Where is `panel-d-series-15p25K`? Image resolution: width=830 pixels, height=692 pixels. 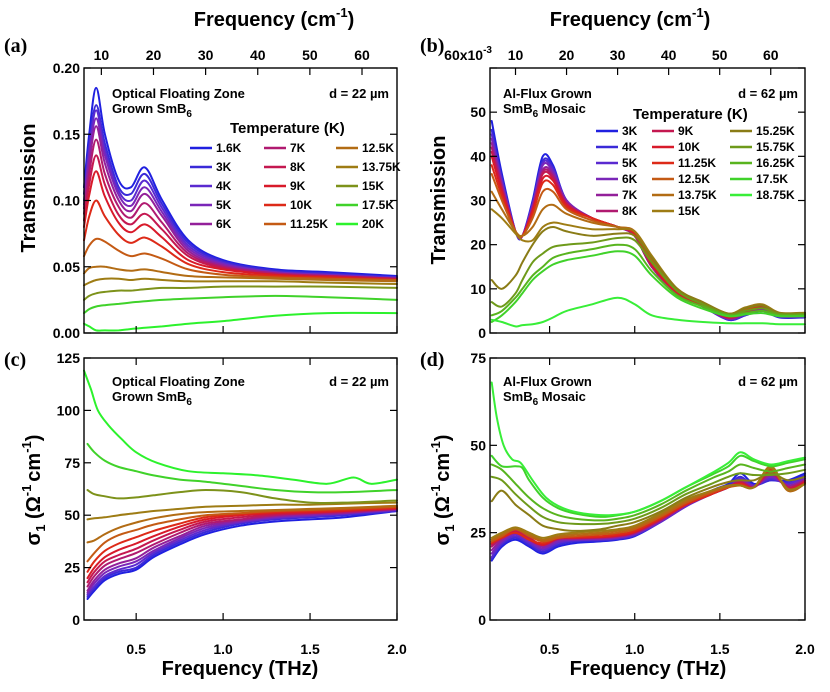
panel-d-series-15p25K is located at coordinates (648, 502).